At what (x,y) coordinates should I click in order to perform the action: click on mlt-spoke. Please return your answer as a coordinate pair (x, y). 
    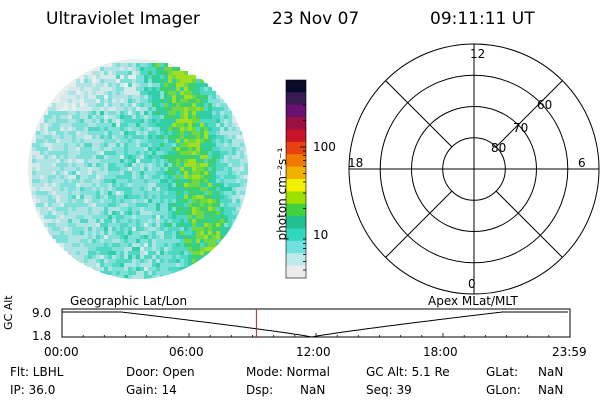
    Looking at the image, I should click on (419, 224).